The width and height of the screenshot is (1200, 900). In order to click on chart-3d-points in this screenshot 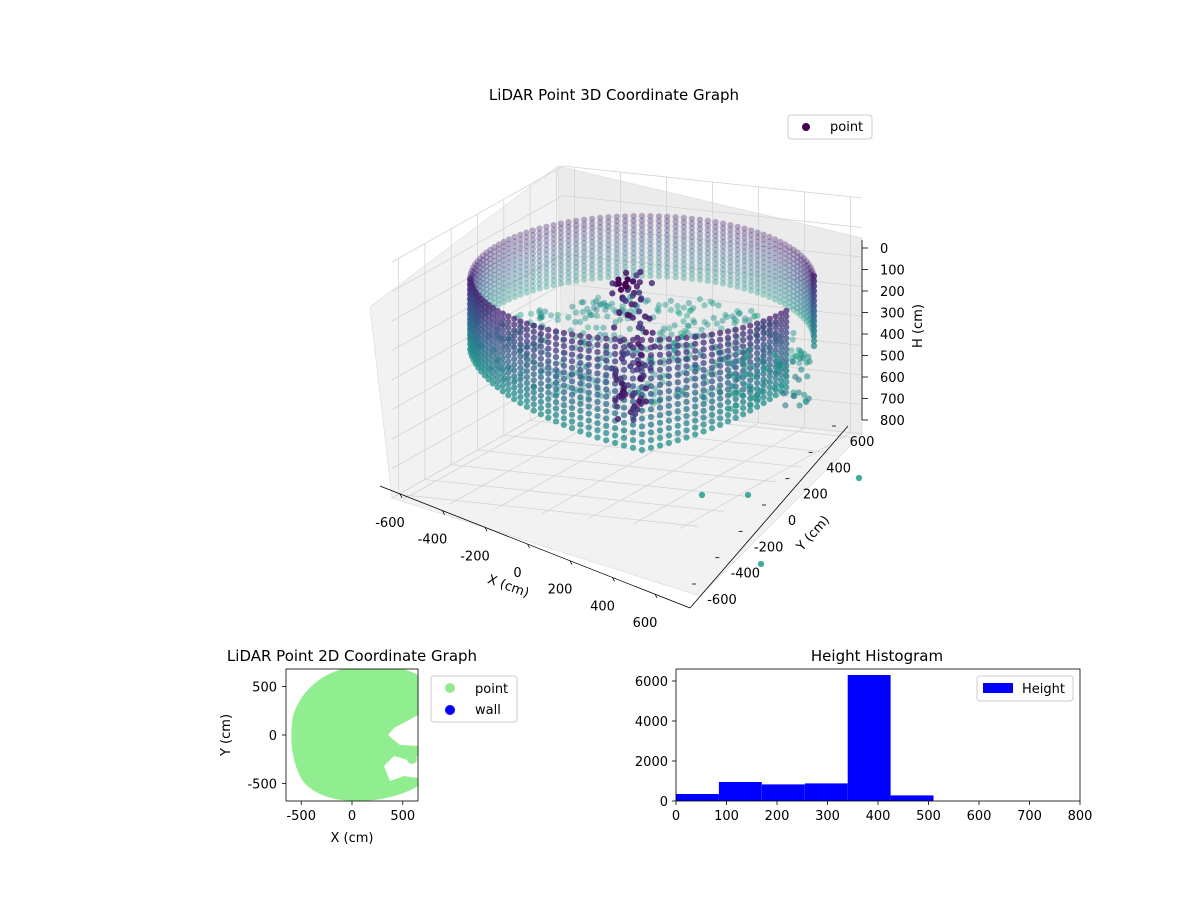, I will do `click(664, 390)`.